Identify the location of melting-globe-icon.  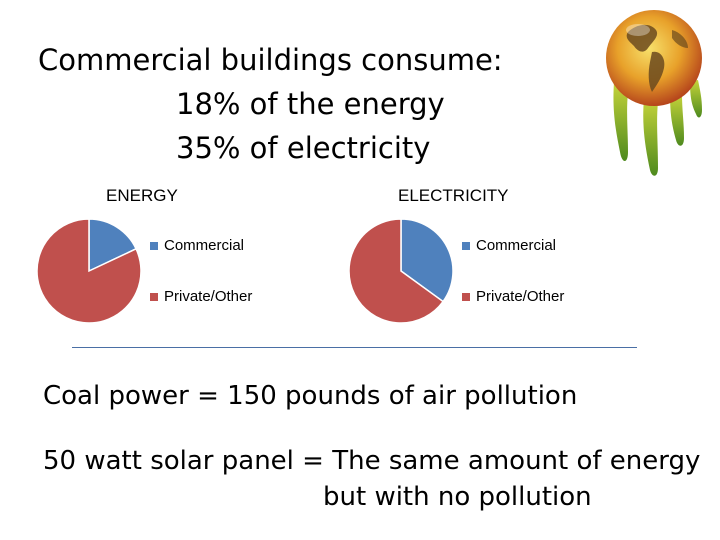
(654, 93).